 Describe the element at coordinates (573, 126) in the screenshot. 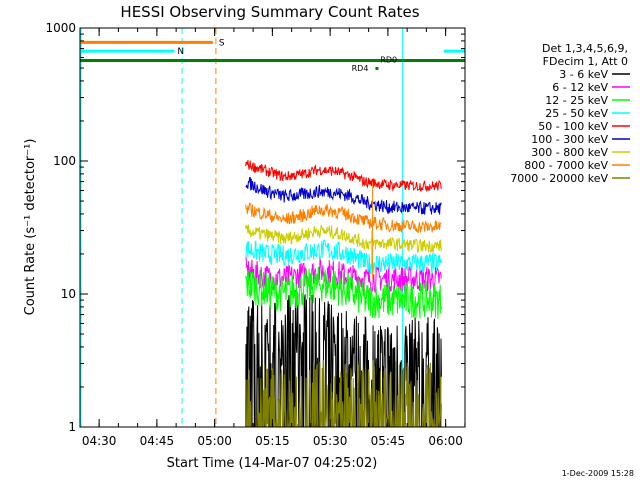

I see `legend-entry-label: 50 - 100 keV` at that location.